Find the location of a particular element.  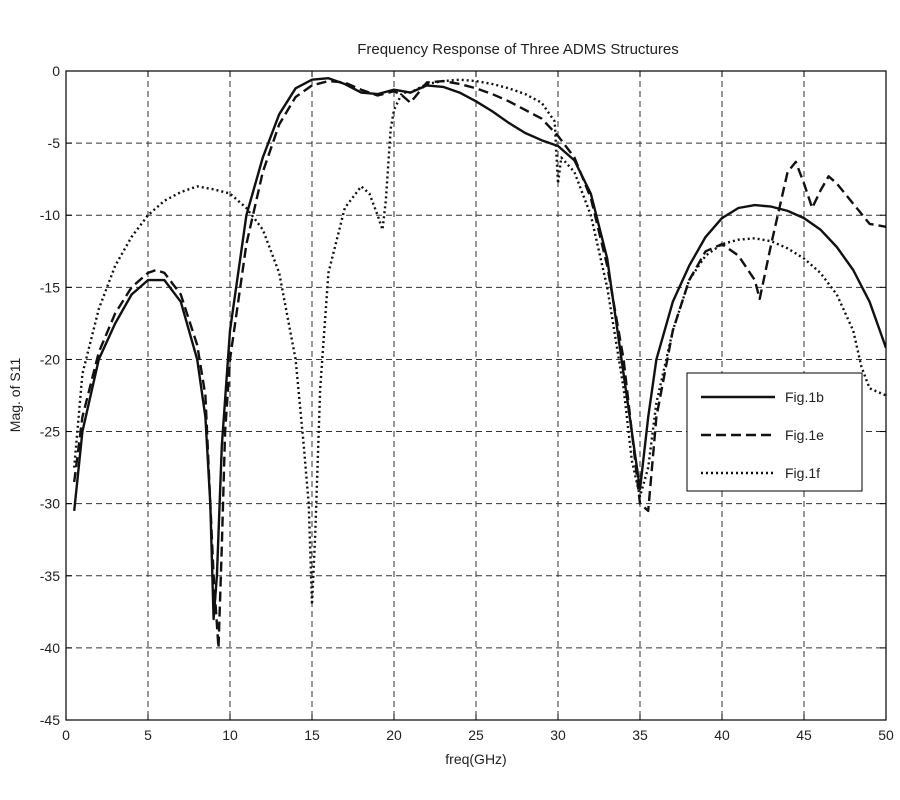

x-tick-label: 0 is located at coordinates (66, 735).